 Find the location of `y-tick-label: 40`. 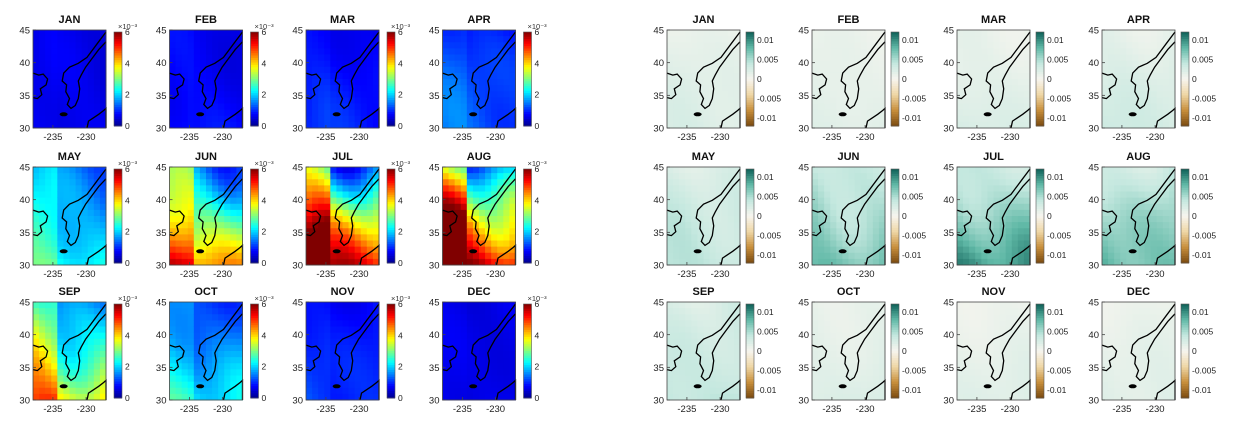

y-tick-label: 40 is located at coordinates (161, 200).